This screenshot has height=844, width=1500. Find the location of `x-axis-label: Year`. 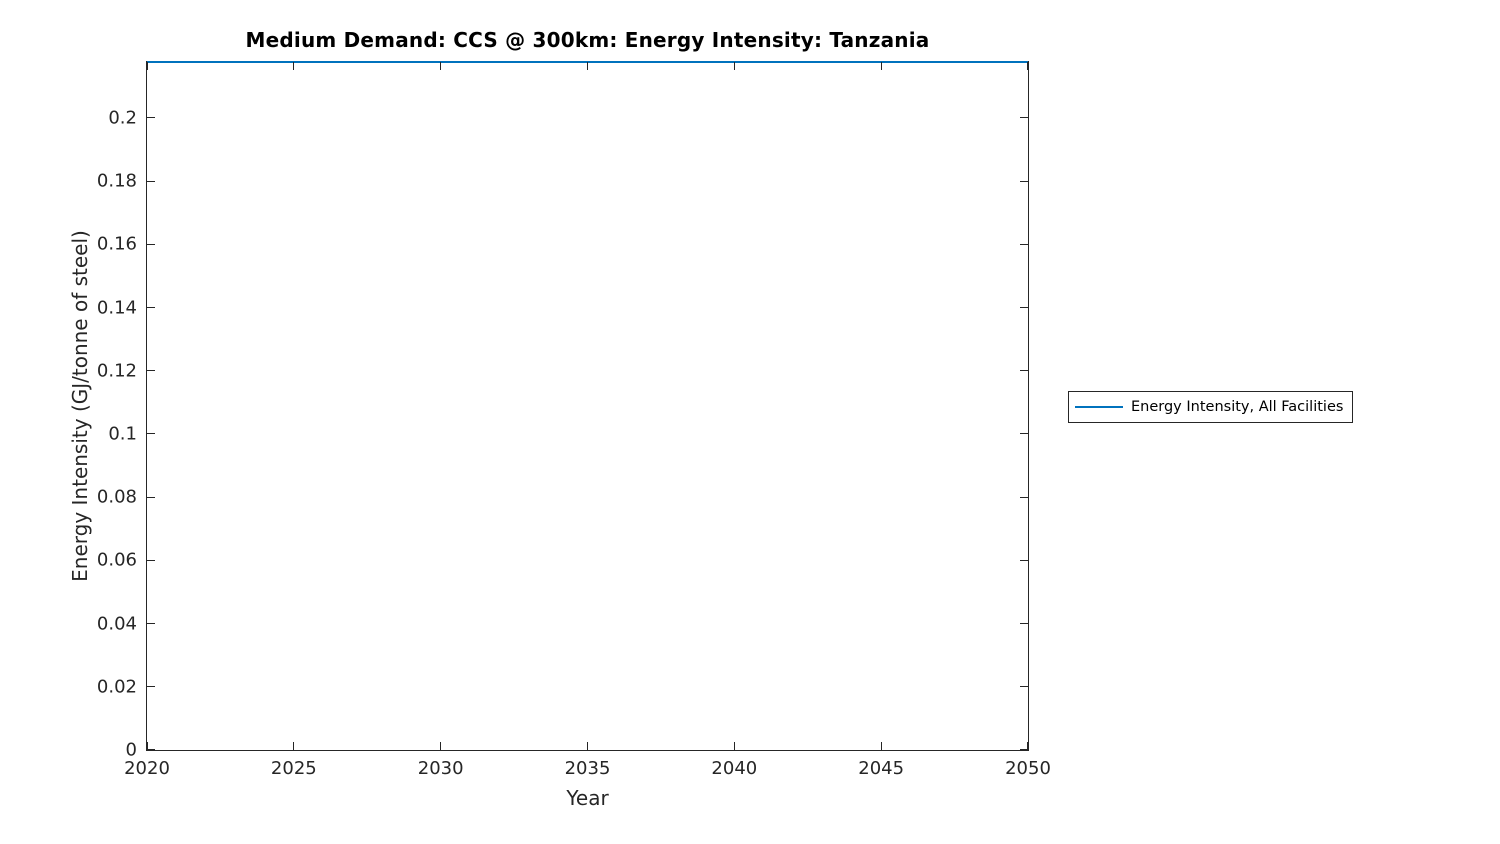

x-axis-label: Year is located at coordinates (587, 798).